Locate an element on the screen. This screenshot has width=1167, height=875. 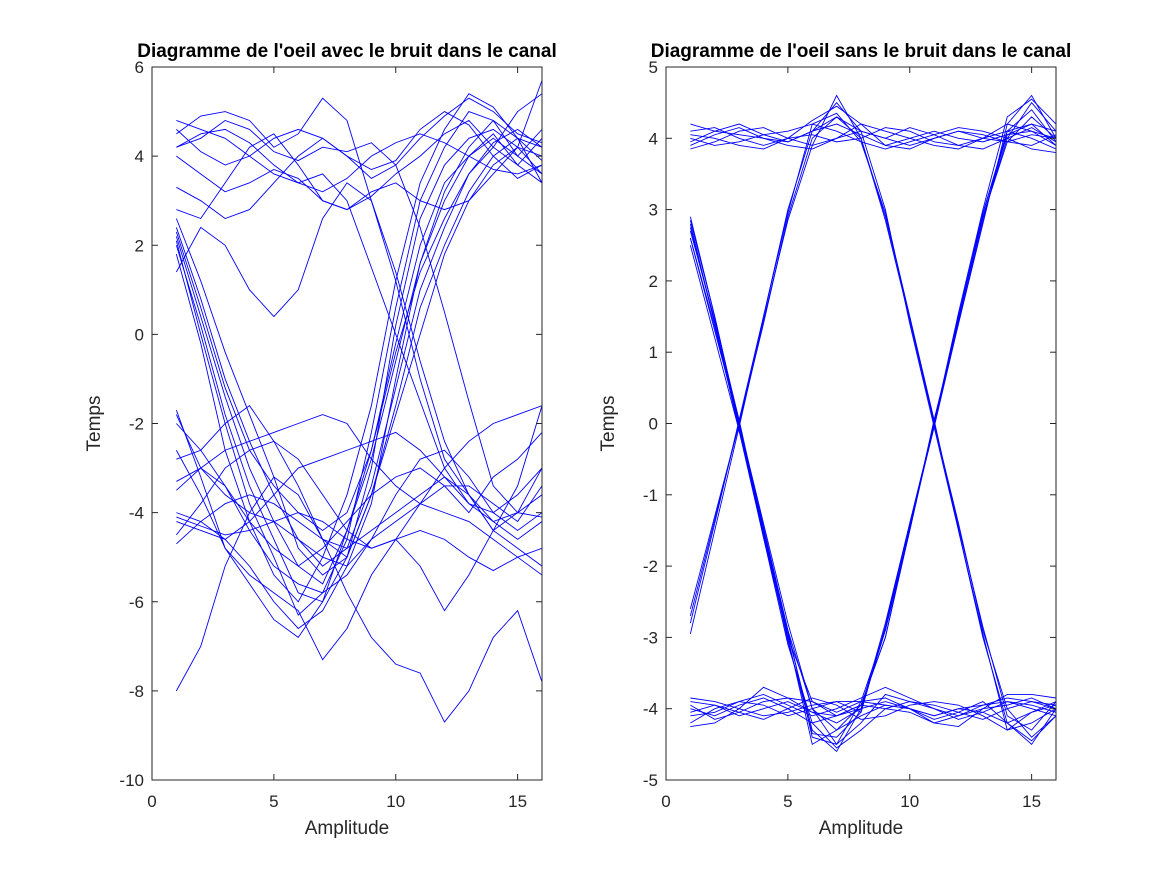
y-tick-label: 6 is located at coordinates (139, 67).